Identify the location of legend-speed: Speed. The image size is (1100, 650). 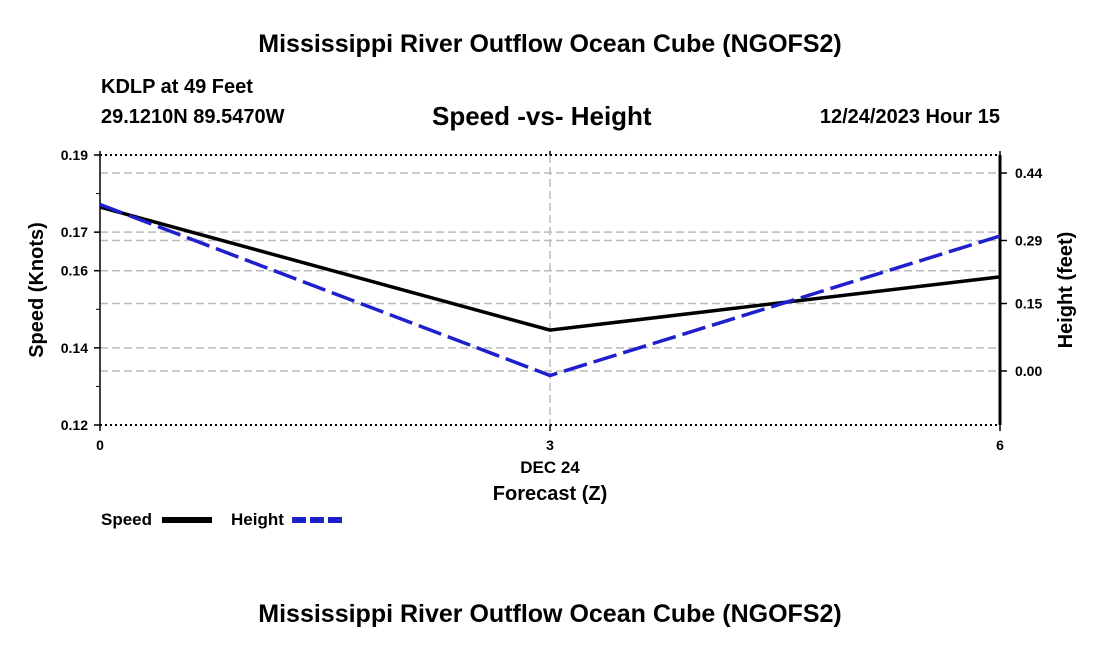
(126, 520).